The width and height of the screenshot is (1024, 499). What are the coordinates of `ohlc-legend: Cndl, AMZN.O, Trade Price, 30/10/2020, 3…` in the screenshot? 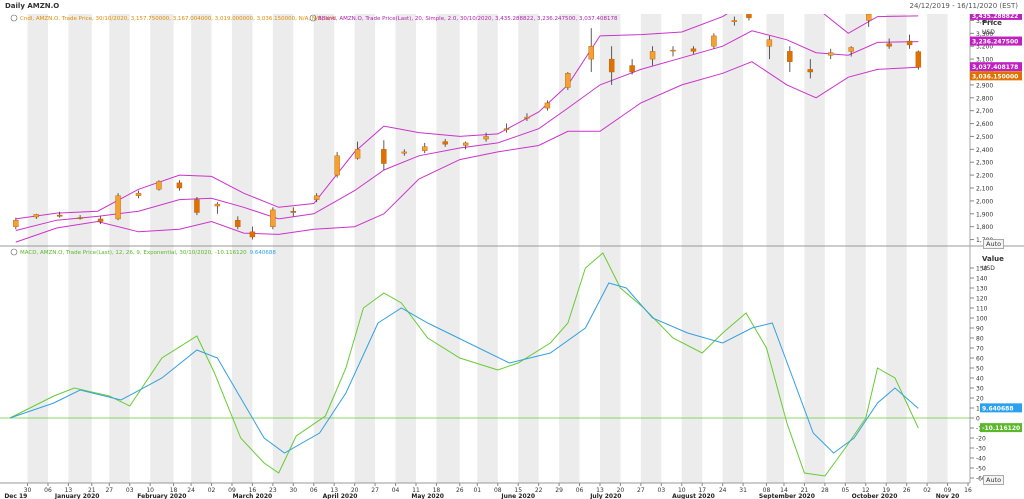 It's located at (177, 19).